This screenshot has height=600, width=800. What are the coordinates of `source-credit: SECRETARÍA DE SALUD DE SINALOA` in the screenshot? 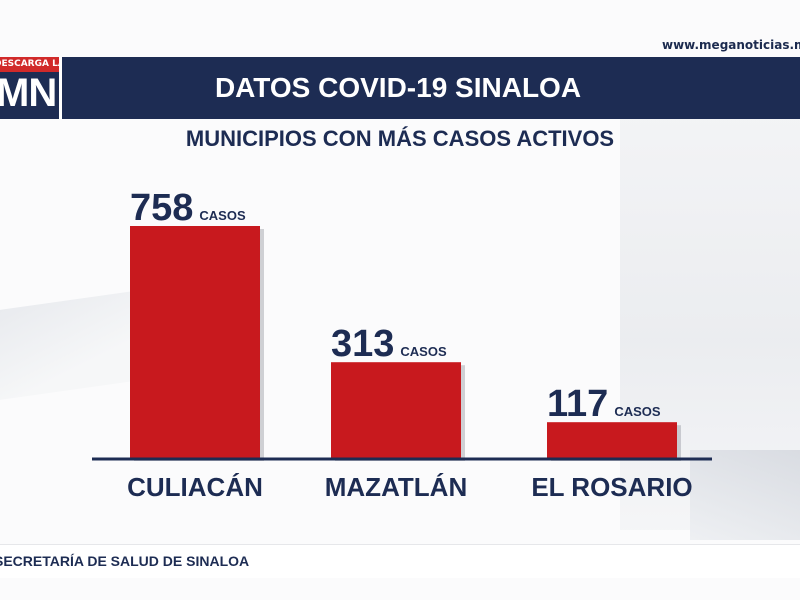 It's located at (125, 561).